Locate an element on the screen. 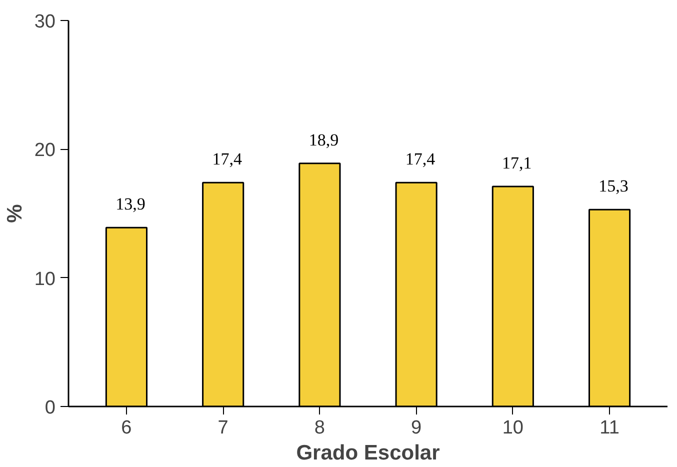 Image resolution: width=677 pixels, height=467 pixels. x-axis-title: Grado Escolar is located at coordinates (368, 453).